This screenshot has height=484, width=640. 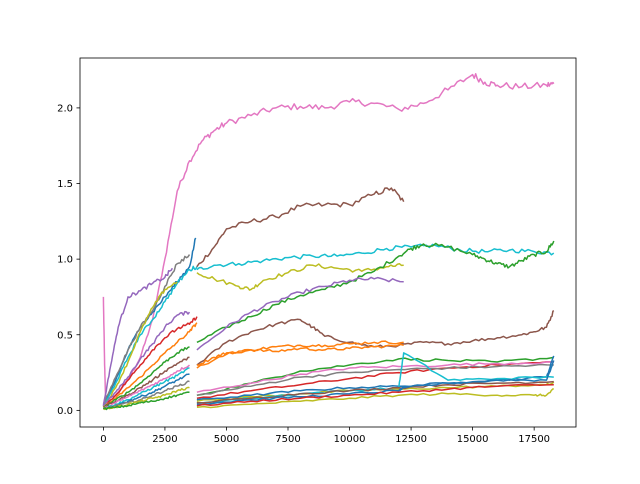 What do you see at coordinates (65, 184) in the screenshot?
I see `y-tick-label: 1.5` at bounding box center [65, 184].